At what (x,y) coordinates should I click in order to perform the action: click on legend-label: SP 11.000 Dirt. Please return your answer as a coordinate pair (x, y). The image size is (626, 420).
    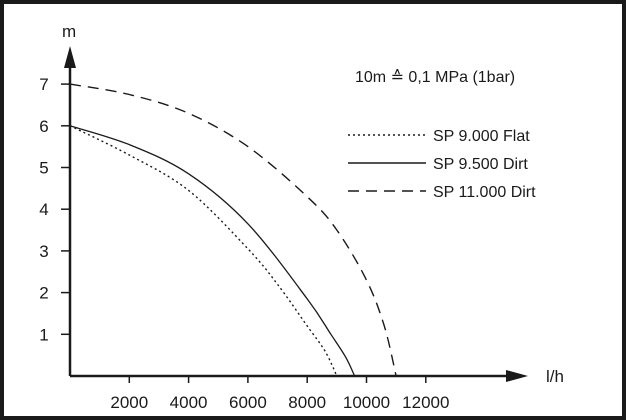
    Looking at the image, I should click on (484, 192).